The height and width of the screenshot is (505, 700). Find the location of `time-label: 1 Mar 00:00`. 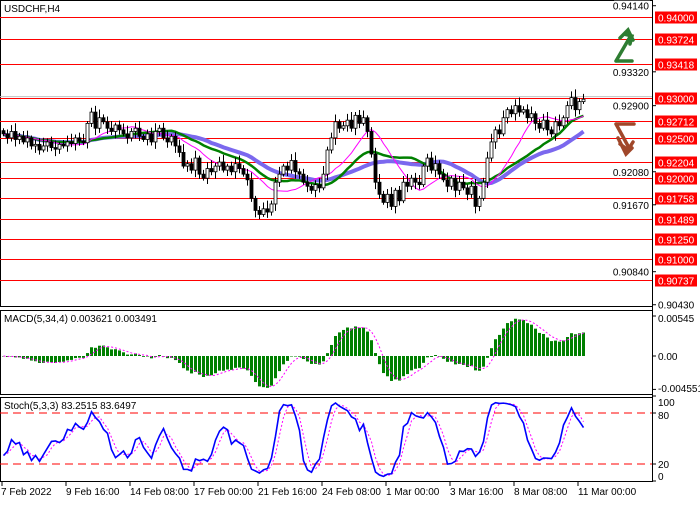

time-label: 1 Mar 00:00 is located at coordinates (413, 492).